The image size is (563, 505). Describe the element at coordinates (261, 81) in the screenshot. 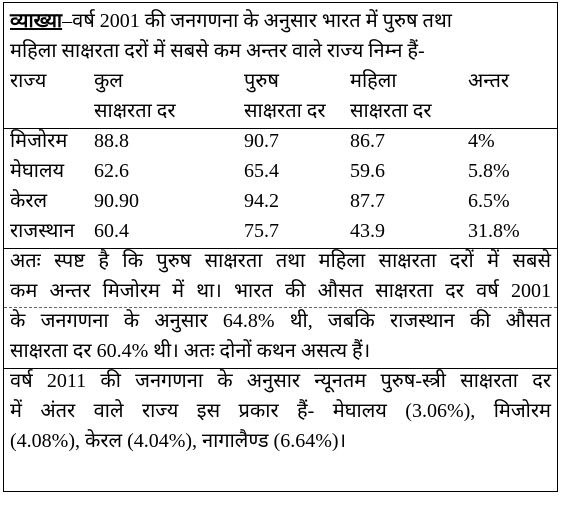

I see `header-cell: पुरुष` at that location.